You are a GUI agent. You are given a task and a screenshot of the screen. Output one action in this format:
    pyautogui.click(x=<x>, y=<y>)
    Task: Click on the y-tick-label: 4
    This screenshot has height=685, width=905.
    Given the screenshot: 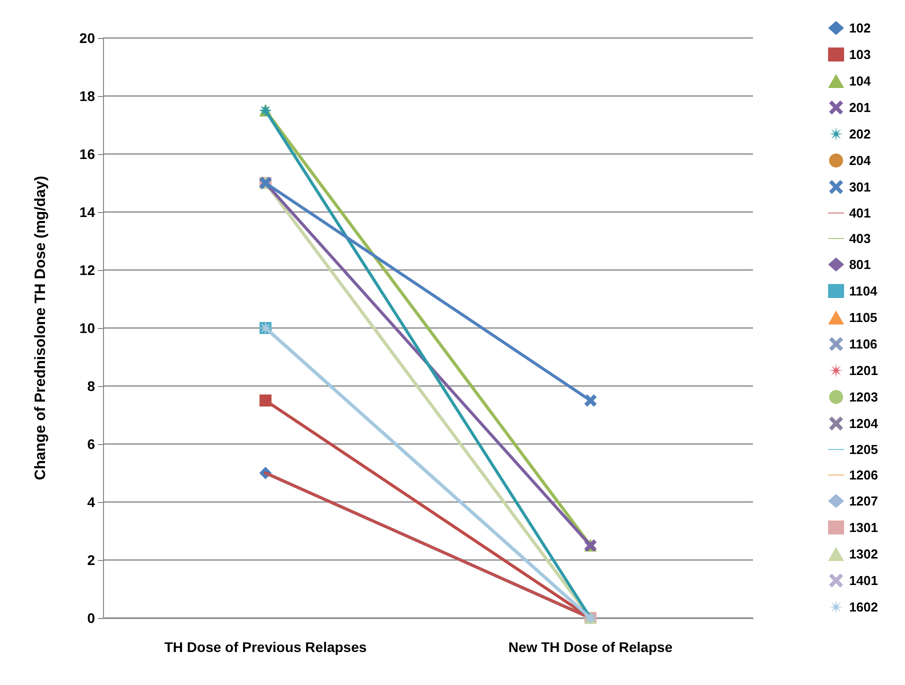 What is the action you would take?
    pyautogui.click(x=91, y=502)
    